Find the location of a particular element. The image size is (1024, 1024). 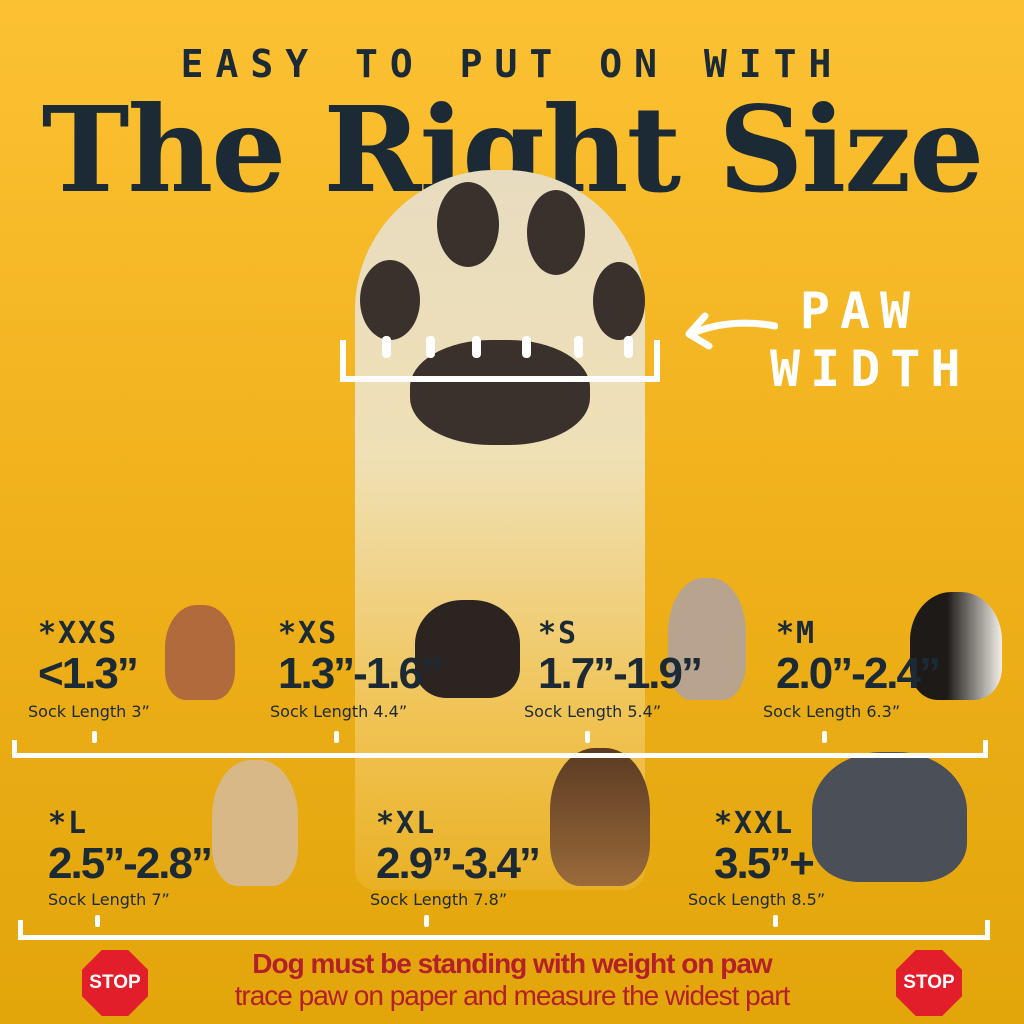

yorkie-image is located at coordinates (467, 649).